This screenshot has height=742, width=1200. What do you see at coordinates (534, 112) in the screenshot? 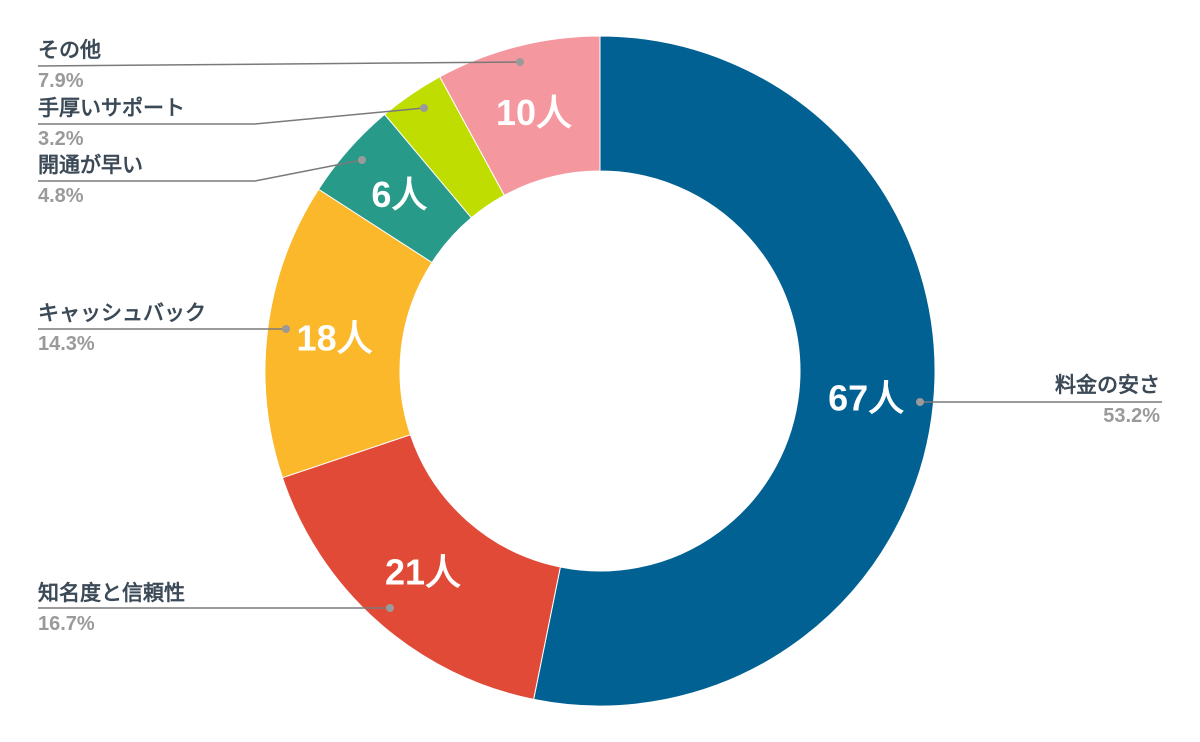
I see `slice-value-label-5: 10人` at bounding box center [534, 112].